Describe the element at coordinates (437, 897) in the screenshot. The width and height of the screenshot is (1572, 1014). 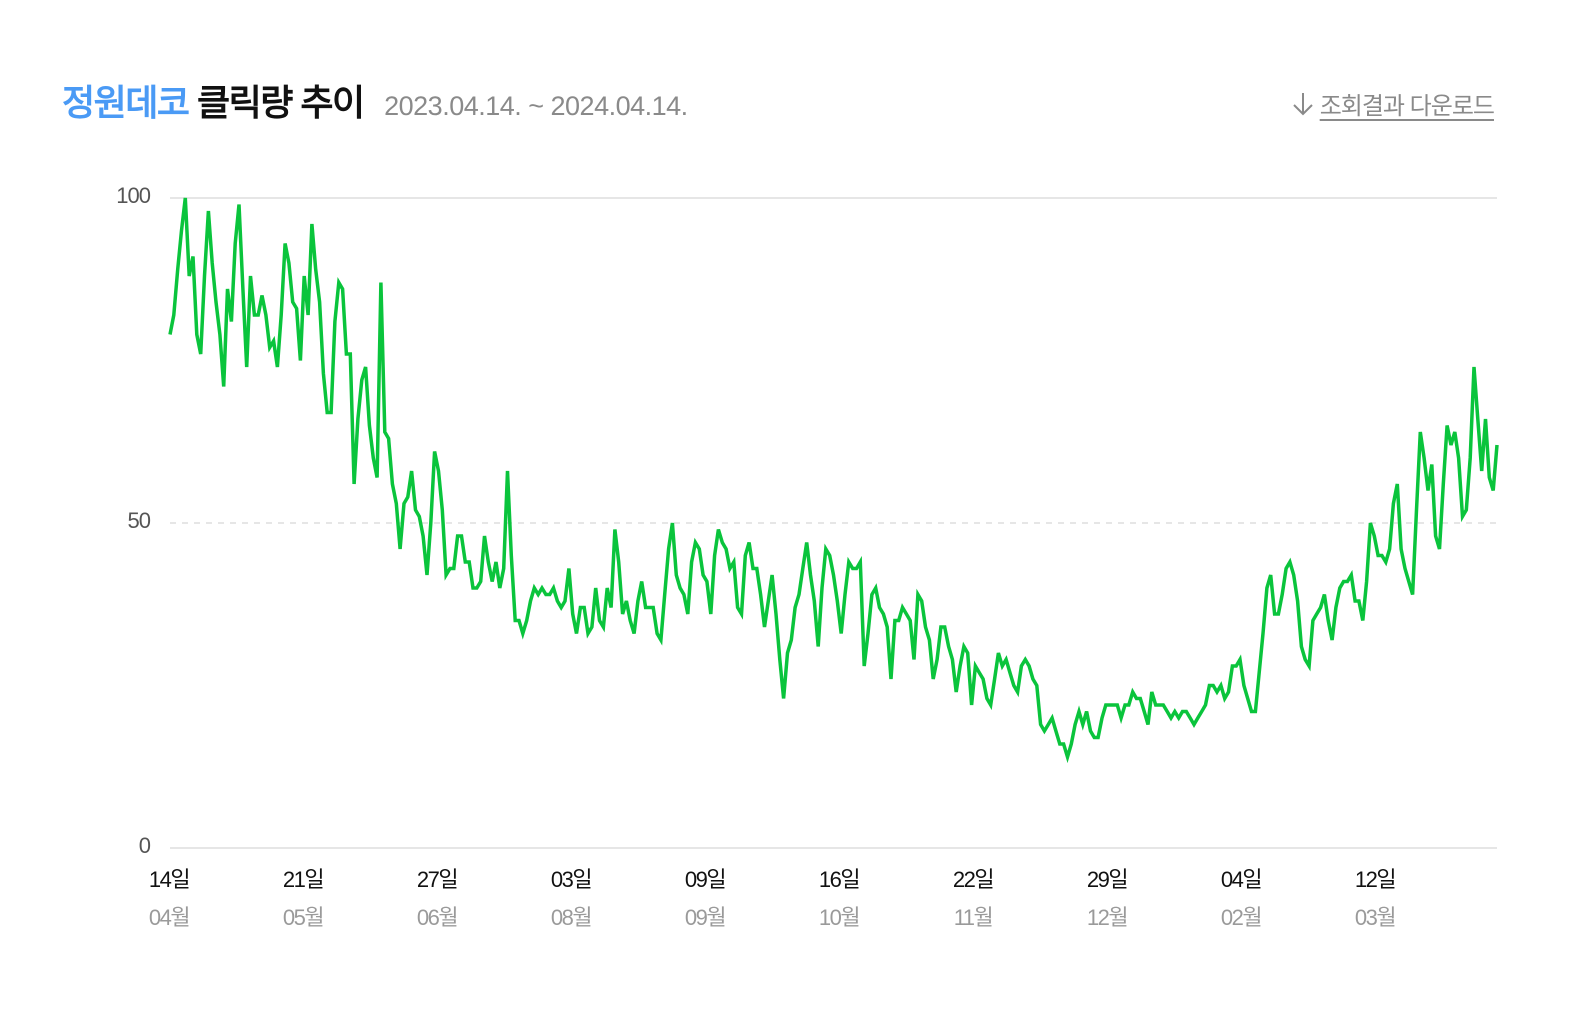
I see `x-tick: 27일 06월` at that location.